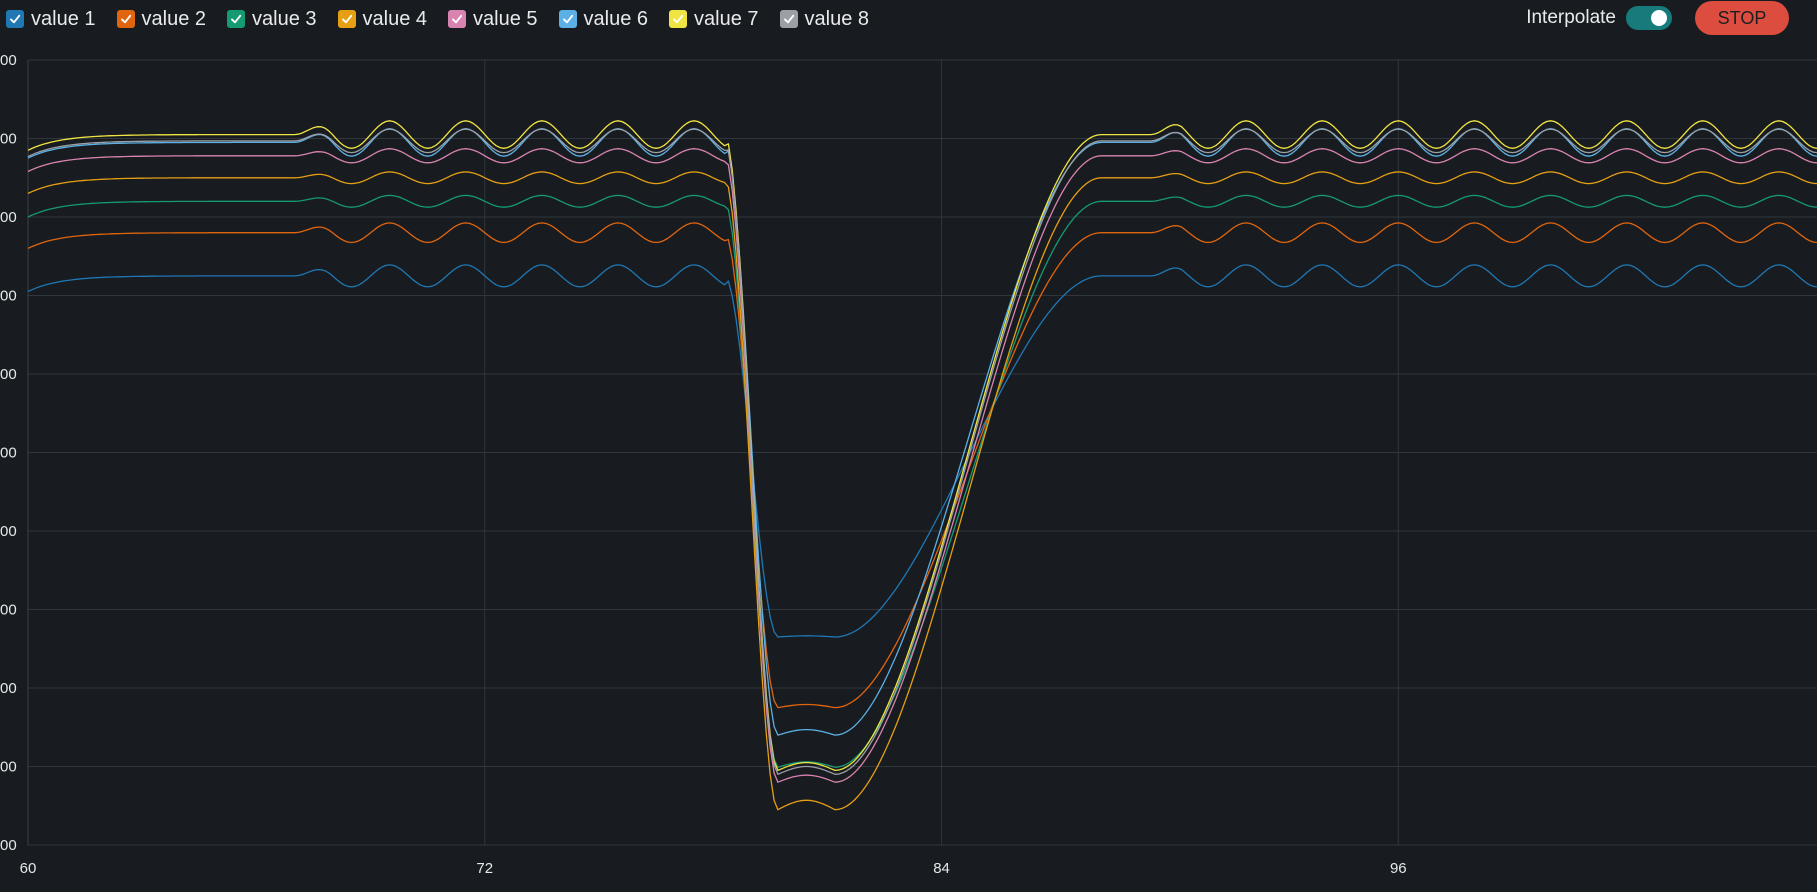 The image size is (1817, 892). I want to click on legend-item-value-3: value 3, so click(272, 19).